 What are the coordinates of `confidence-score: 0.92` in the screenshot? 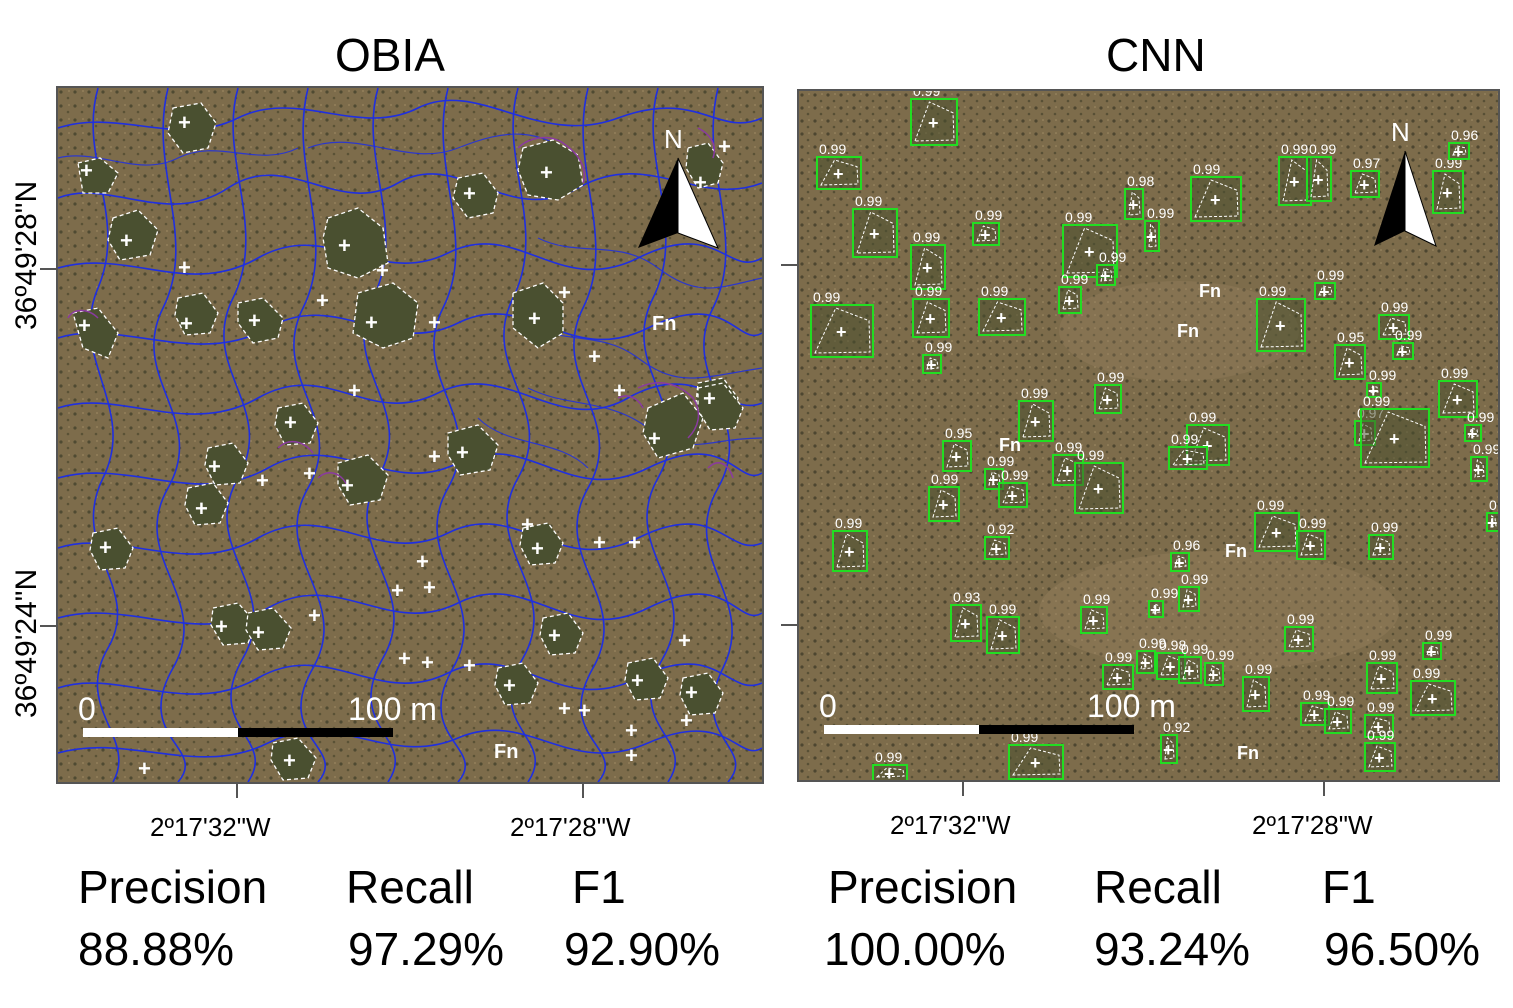 It's located at (1000, 529).